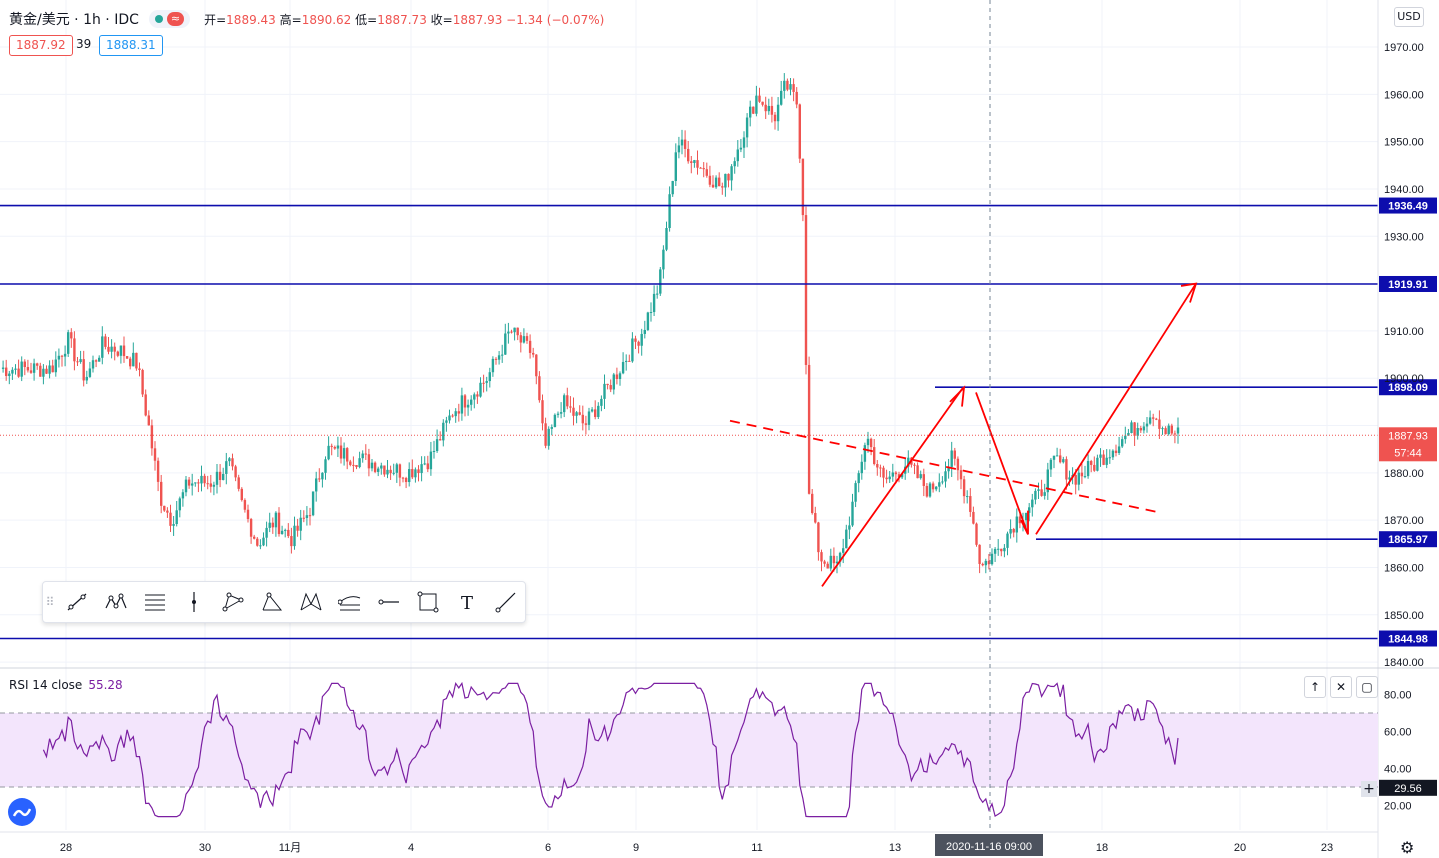 The image size is (1439, 858). Describe the element at coordinates (1315, 687) in the screenshot. I see `move-up-icon: ↑` at that location.